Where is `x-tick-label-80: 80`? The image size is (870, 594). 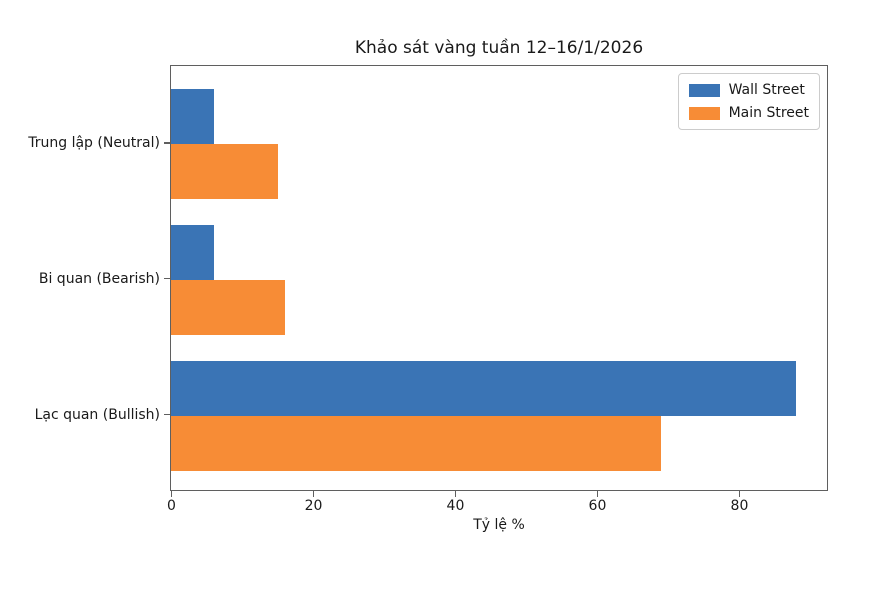 x-tick-label-80: 80 is located at coordinates (739, 506).